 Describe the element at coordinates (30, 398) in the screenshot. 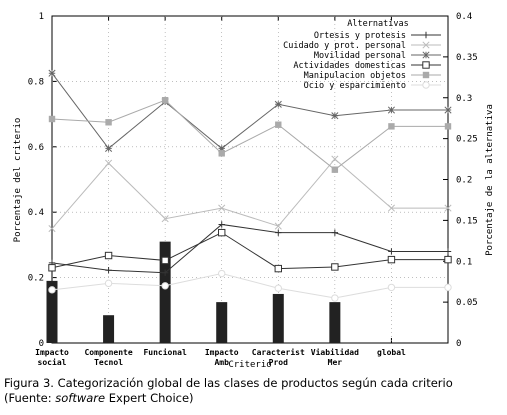

I see `caption-source-prefix: (Fuente:` at that location.